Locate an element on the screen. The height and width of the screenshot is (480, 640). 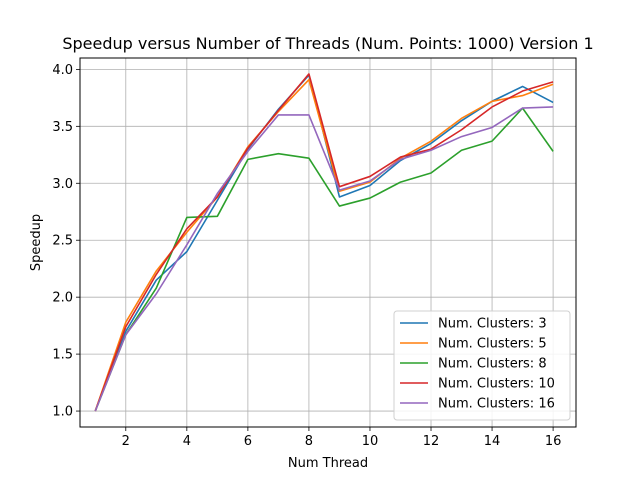
y-tick-label: 4.0 is located at coordinates (62, 70).